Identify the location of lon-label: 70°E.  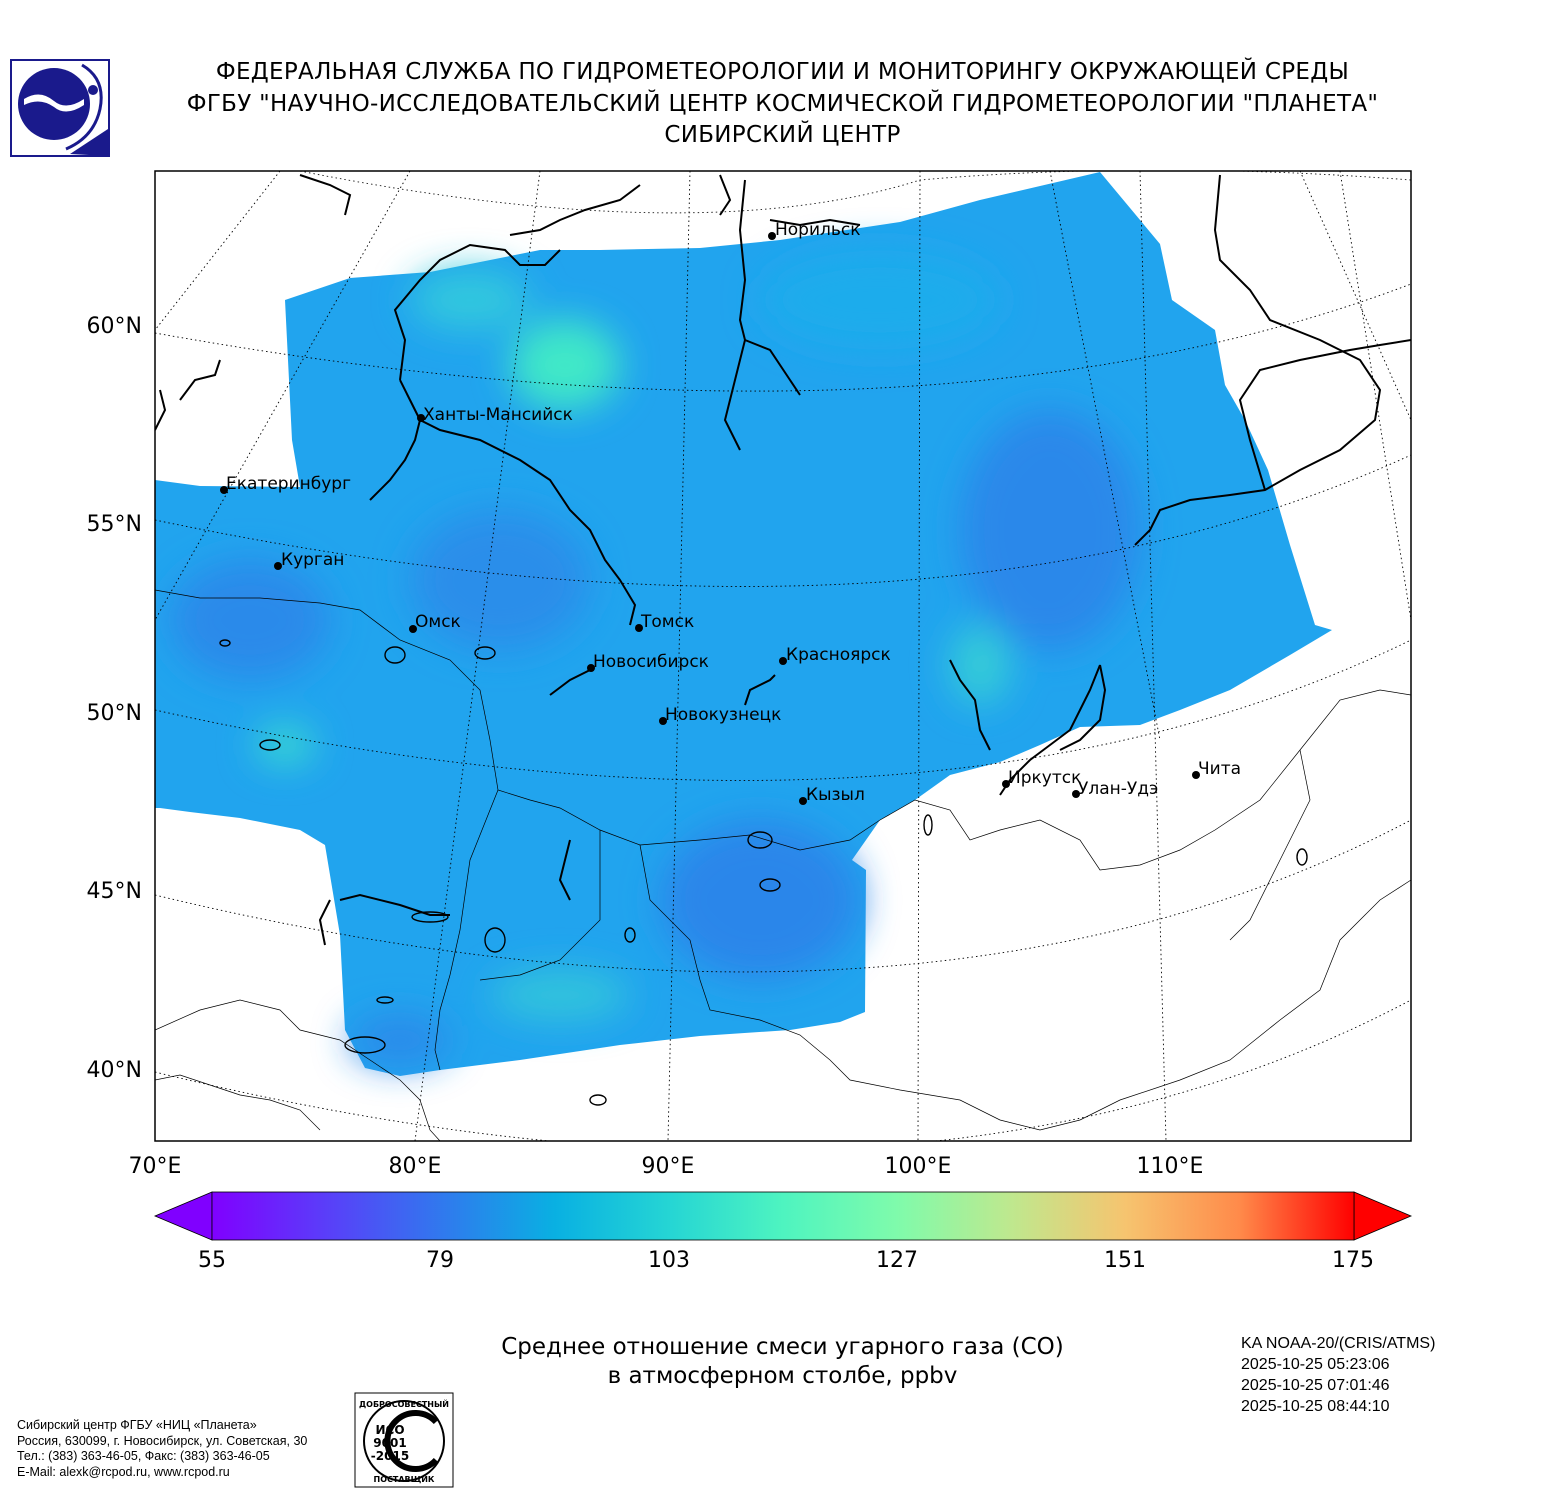
(155, 1166).